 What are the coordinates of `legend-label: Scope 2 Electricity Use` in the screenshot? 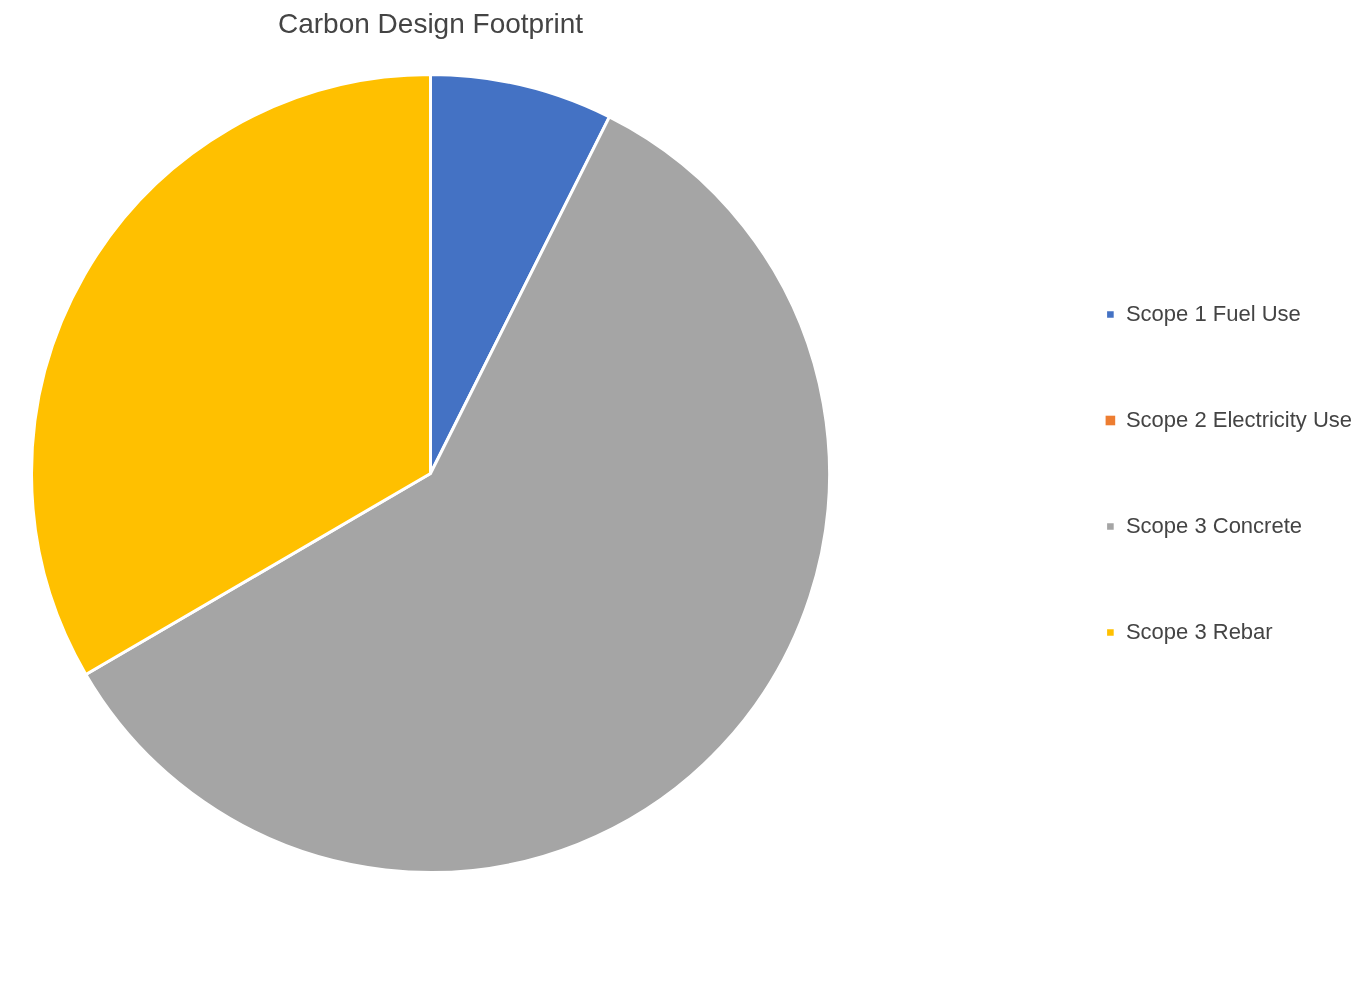 It's located at (1239, 420).